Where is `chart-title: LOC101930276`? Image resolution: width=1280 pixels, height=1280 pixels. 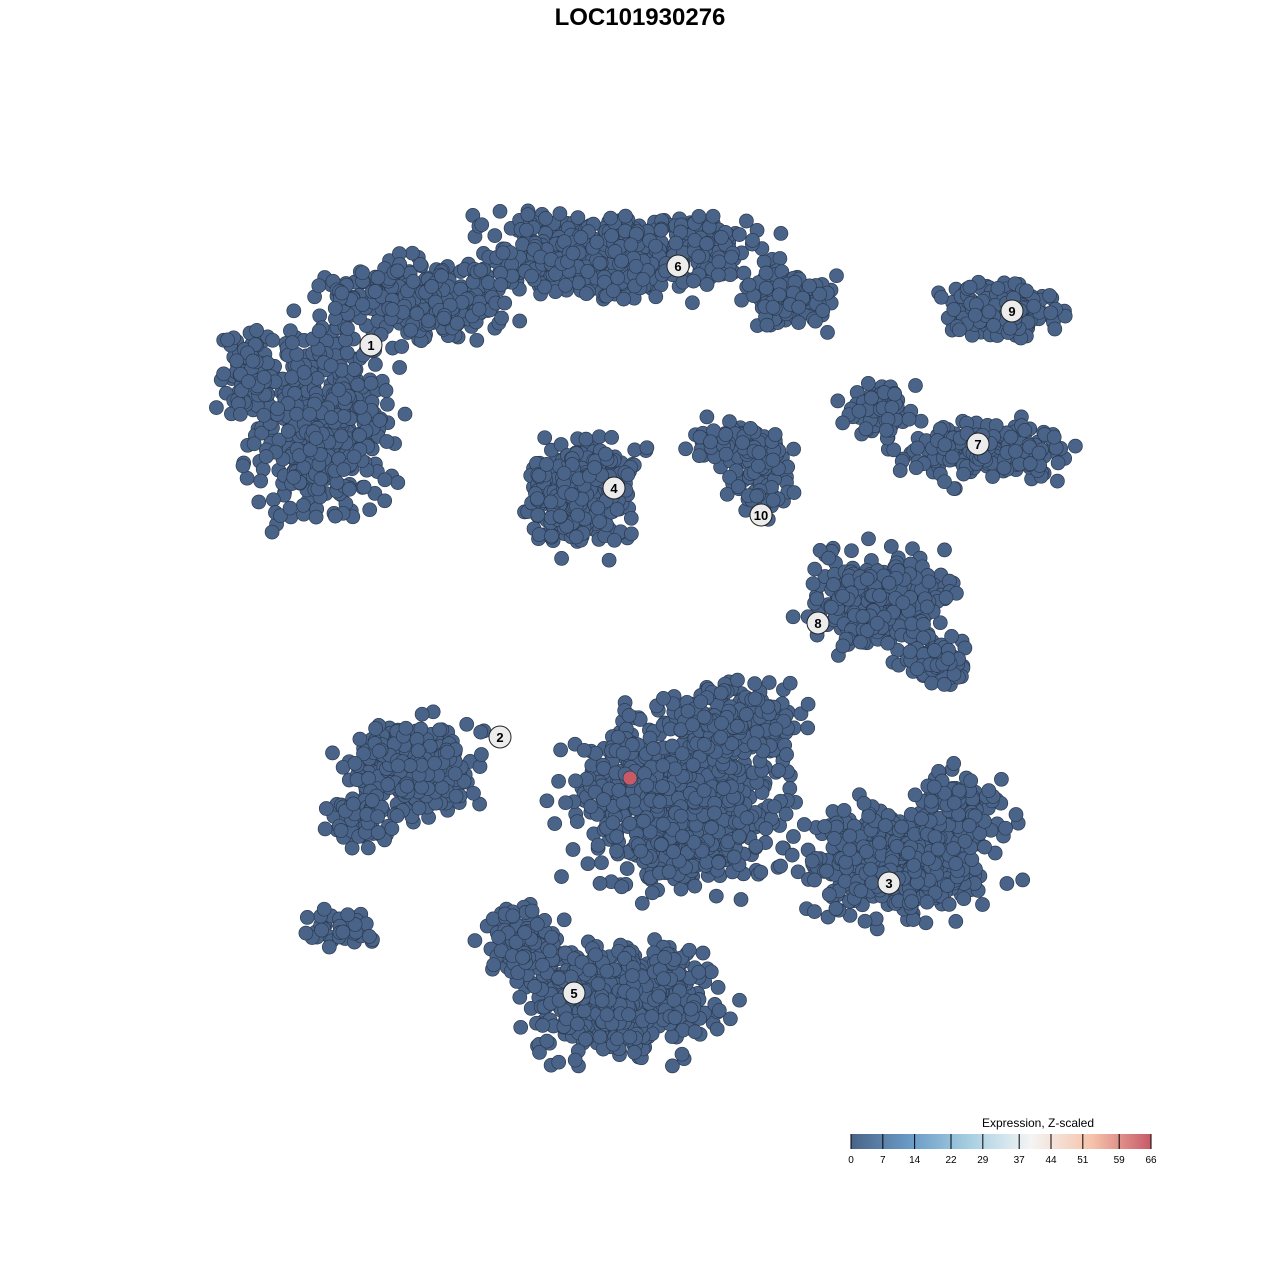
chart-title: LOC101930276 is located at coordinates (640, 17).